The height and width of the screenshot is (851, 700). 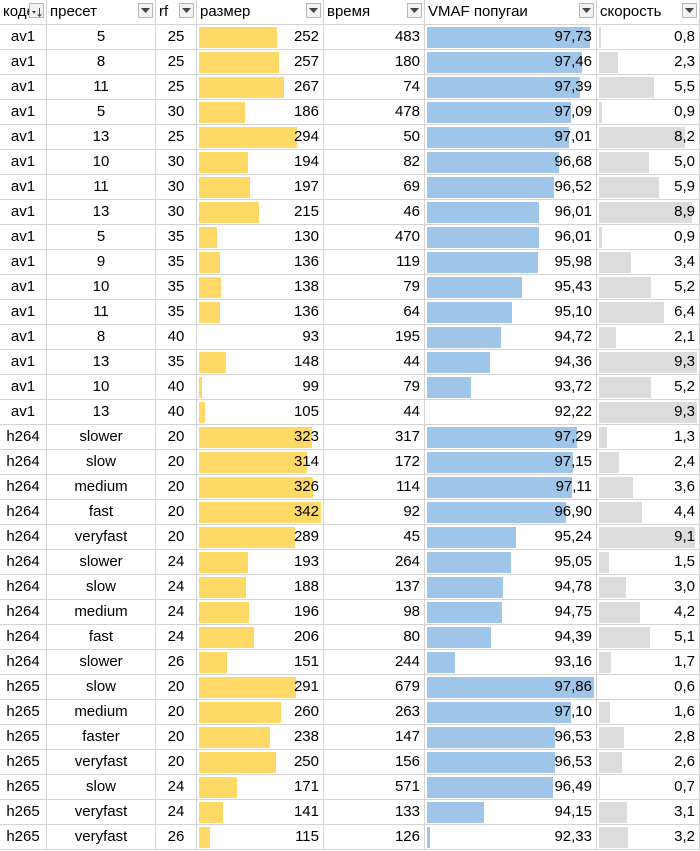 What do you see at coordinates (374, 262) in the screenshot?
I see `cell-time: 119` at bounding box center [374, 262].